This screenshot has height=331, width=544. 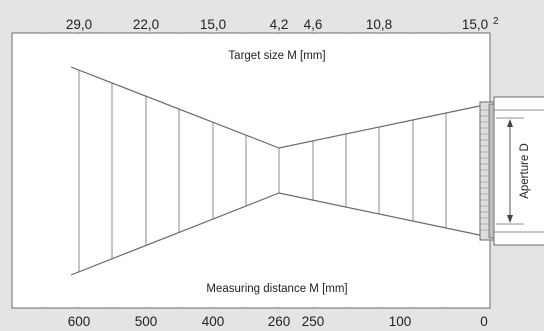 I want to click on sensor-body, so click(x=518, y=171).